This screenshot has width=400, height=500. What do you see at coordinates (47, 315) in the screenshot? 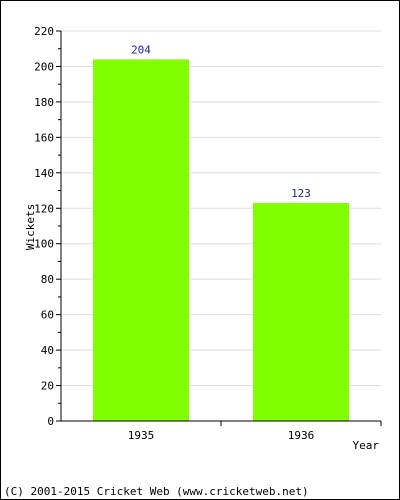
I see `y-tick-label-60: 60` at bounding box center [47, 315].